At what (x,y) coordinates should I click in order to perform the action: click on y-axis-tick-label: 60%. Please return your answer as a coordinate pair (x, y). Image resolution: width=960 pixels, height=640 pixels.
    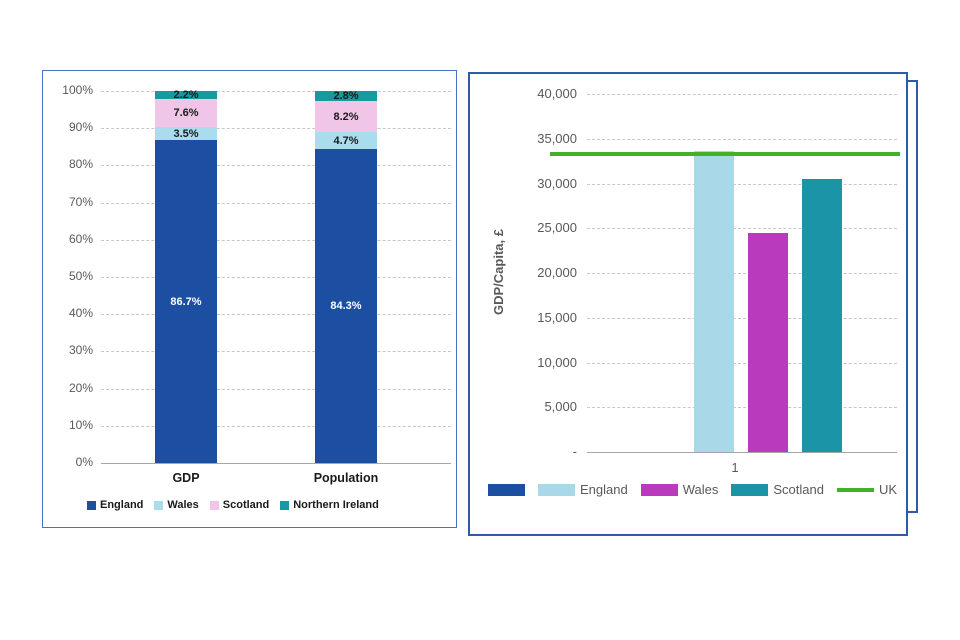
    Looking at the image, I should click on (80, 238).